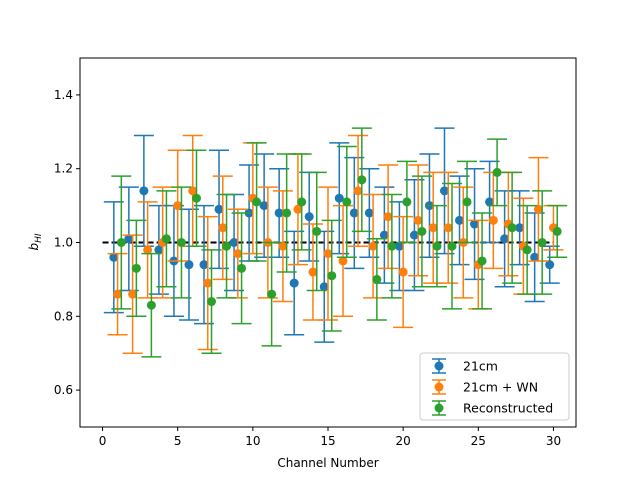 The width and height of the screenshot is (640, 480). Describe the element at coordinates (500, 387) in the screenshot. I see `legend-label: 21cm + WN` at that location.